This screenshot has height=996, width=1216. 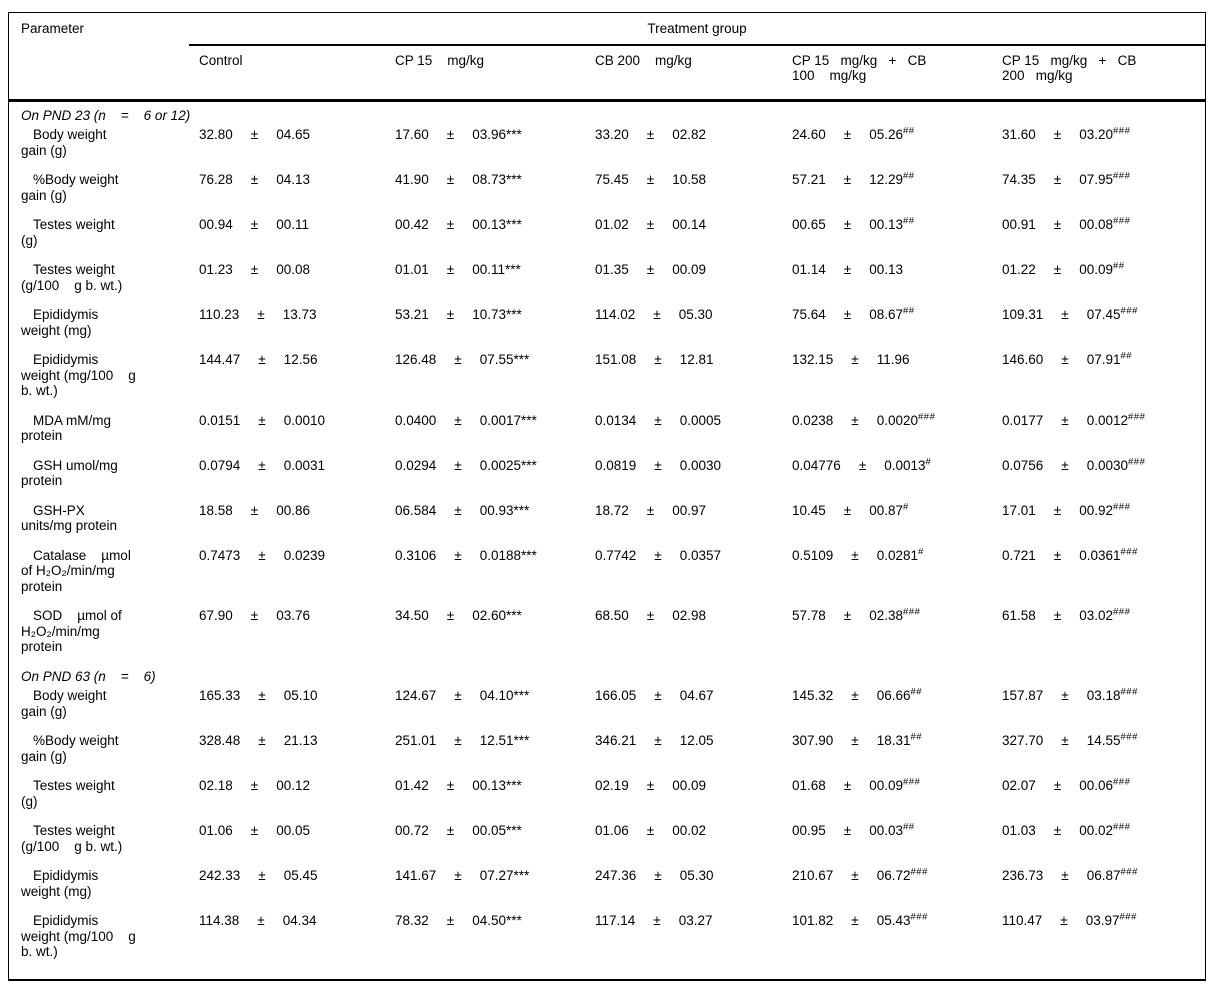 What do you see at coordinates (508, 555) in the screenshot?
I see `sd-value: 0.0188***` at bounding box center [508, 555].